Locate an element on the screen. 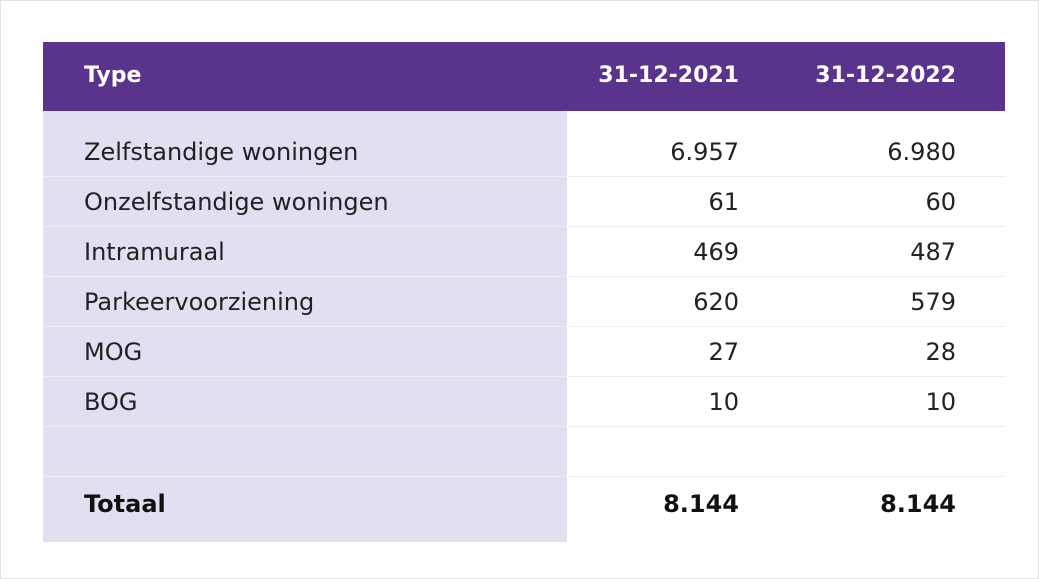 The height and width of the screenshot is (579, 1039). header-2022: 31-12-2022 is located at coordinates (885, 75).